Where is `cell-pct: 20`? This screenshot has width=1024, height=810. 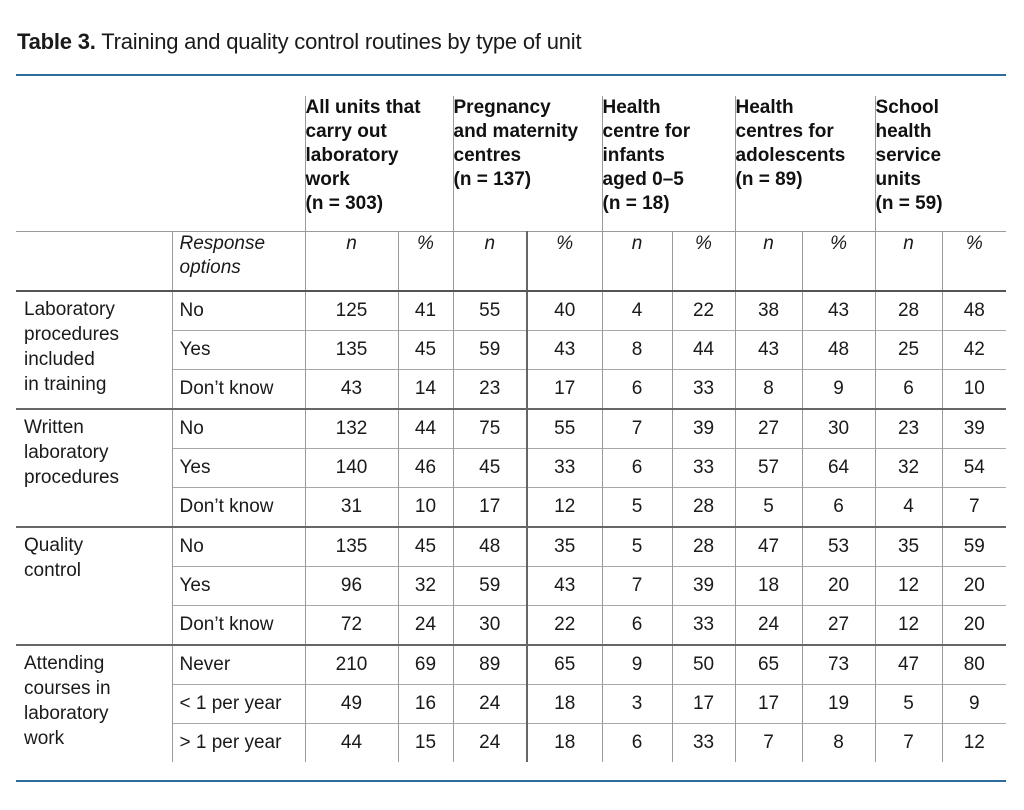
cell-pct: 20 is located at coordinates (974, 624).